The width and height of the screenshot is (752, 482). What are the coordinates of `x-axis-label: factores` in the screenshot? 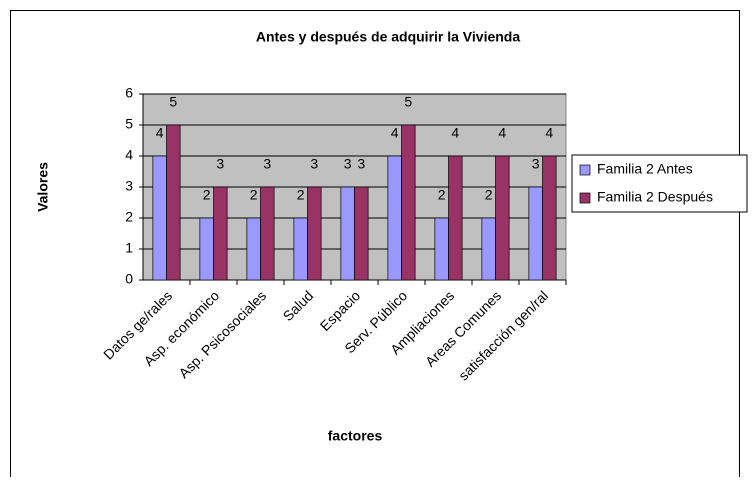 It's located at (355, 436).